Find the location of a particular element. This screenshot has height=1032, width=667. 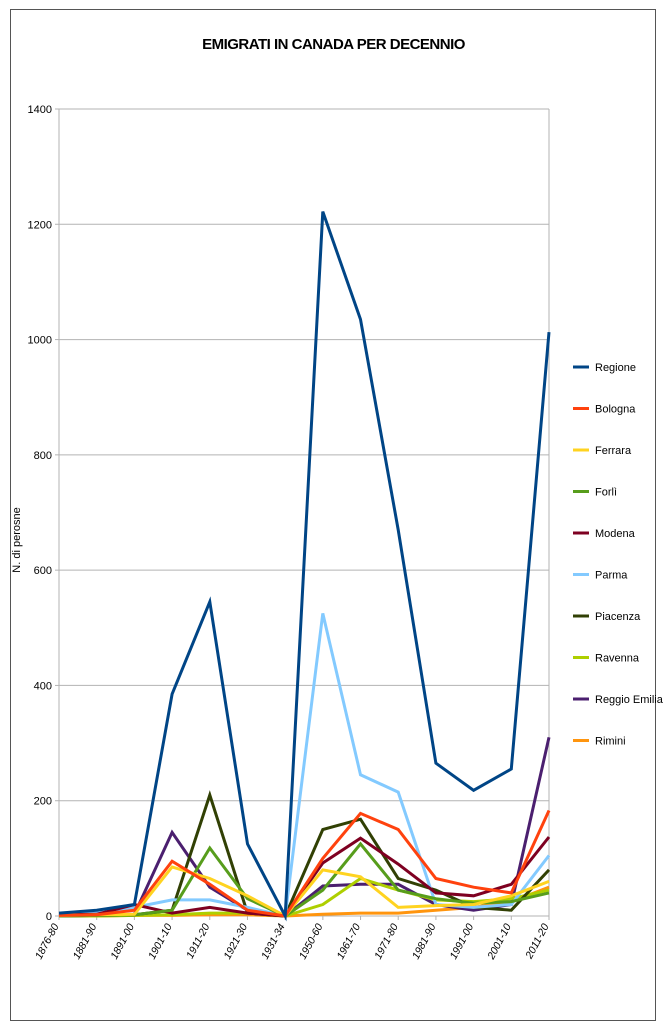

x-tick-label: 1991-00 is located at coordinates (462, 942).